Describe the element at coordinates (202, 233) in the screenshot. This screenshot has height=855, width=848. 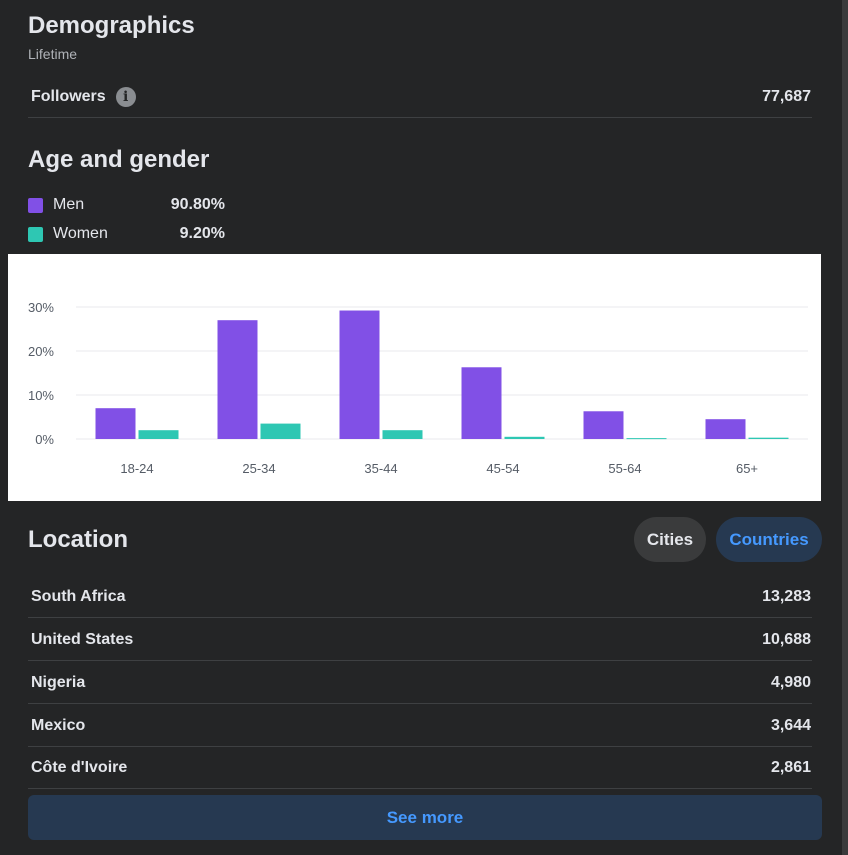
I see `legend-women-value: 9.20%` at that location.